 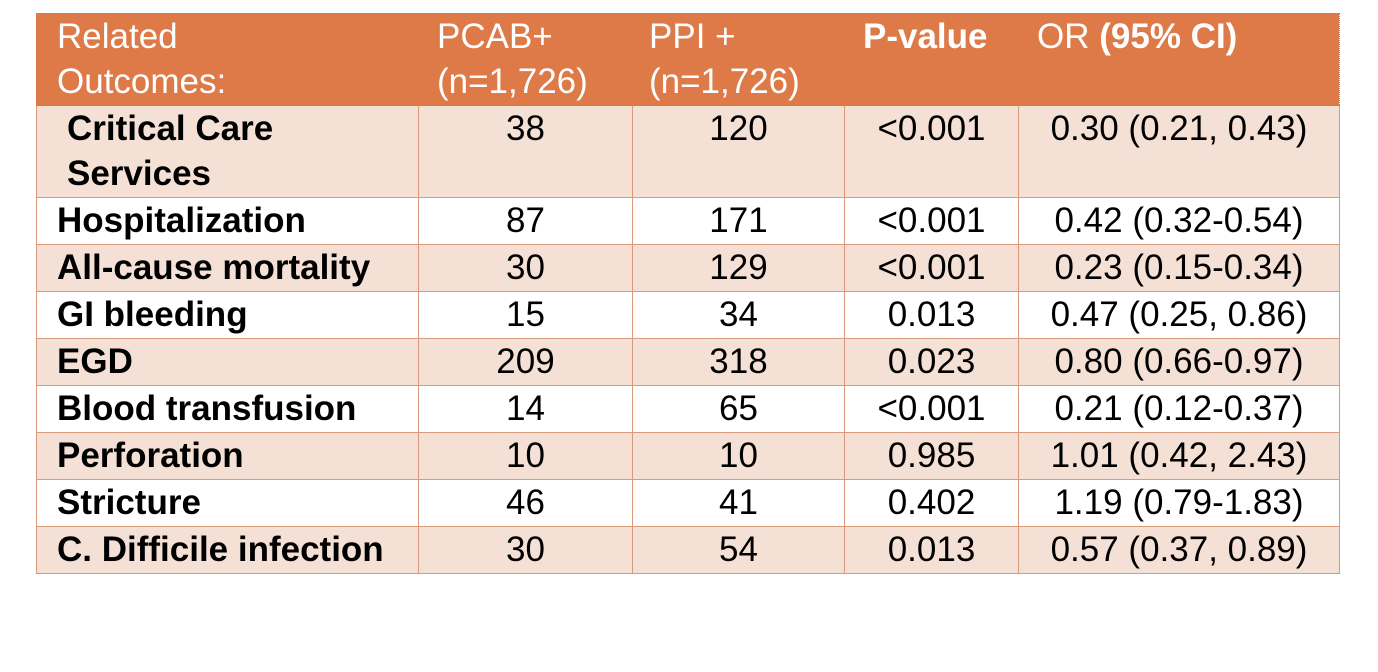 I want to click on p-value: 0.985, so click(x=931, y=456).